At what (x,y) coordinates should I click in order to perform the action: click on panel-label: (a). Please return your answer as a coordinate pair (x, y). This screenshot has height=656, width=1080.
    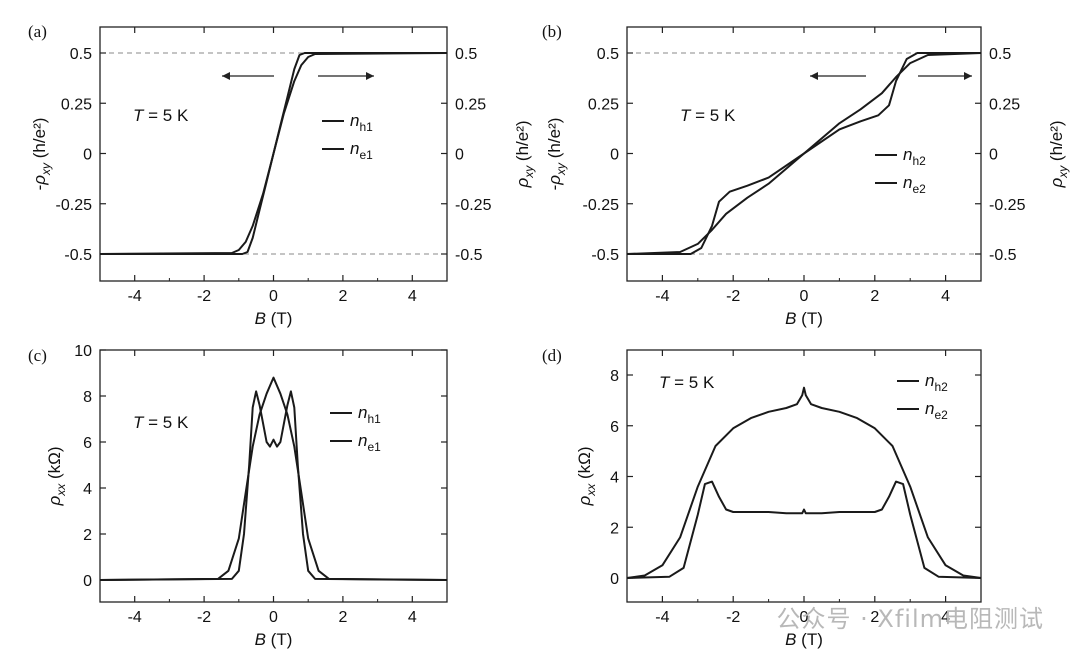
    Looking at the image, I should click on (37, 31).